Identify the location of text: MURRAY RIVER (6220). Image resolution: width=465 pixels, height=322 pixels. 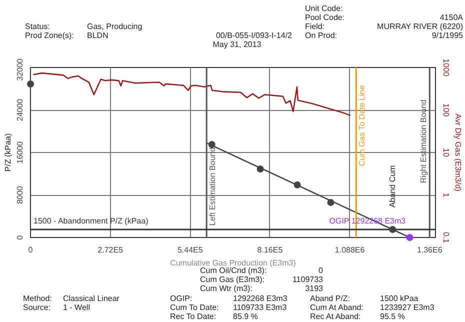
(420, 26).